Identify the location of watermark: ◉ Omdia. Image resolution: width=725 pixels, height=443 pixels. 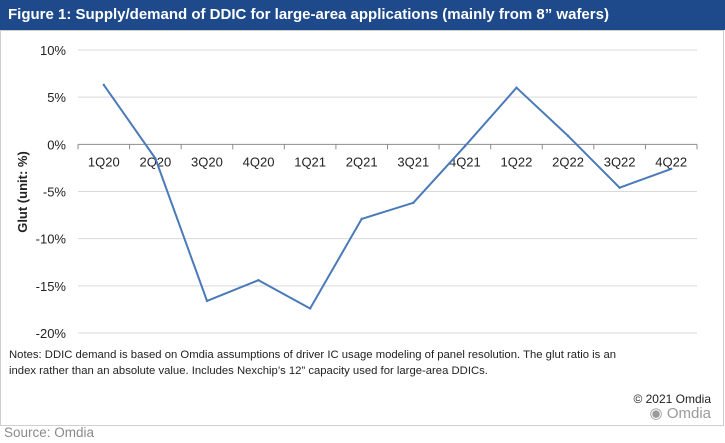
(680, 413).